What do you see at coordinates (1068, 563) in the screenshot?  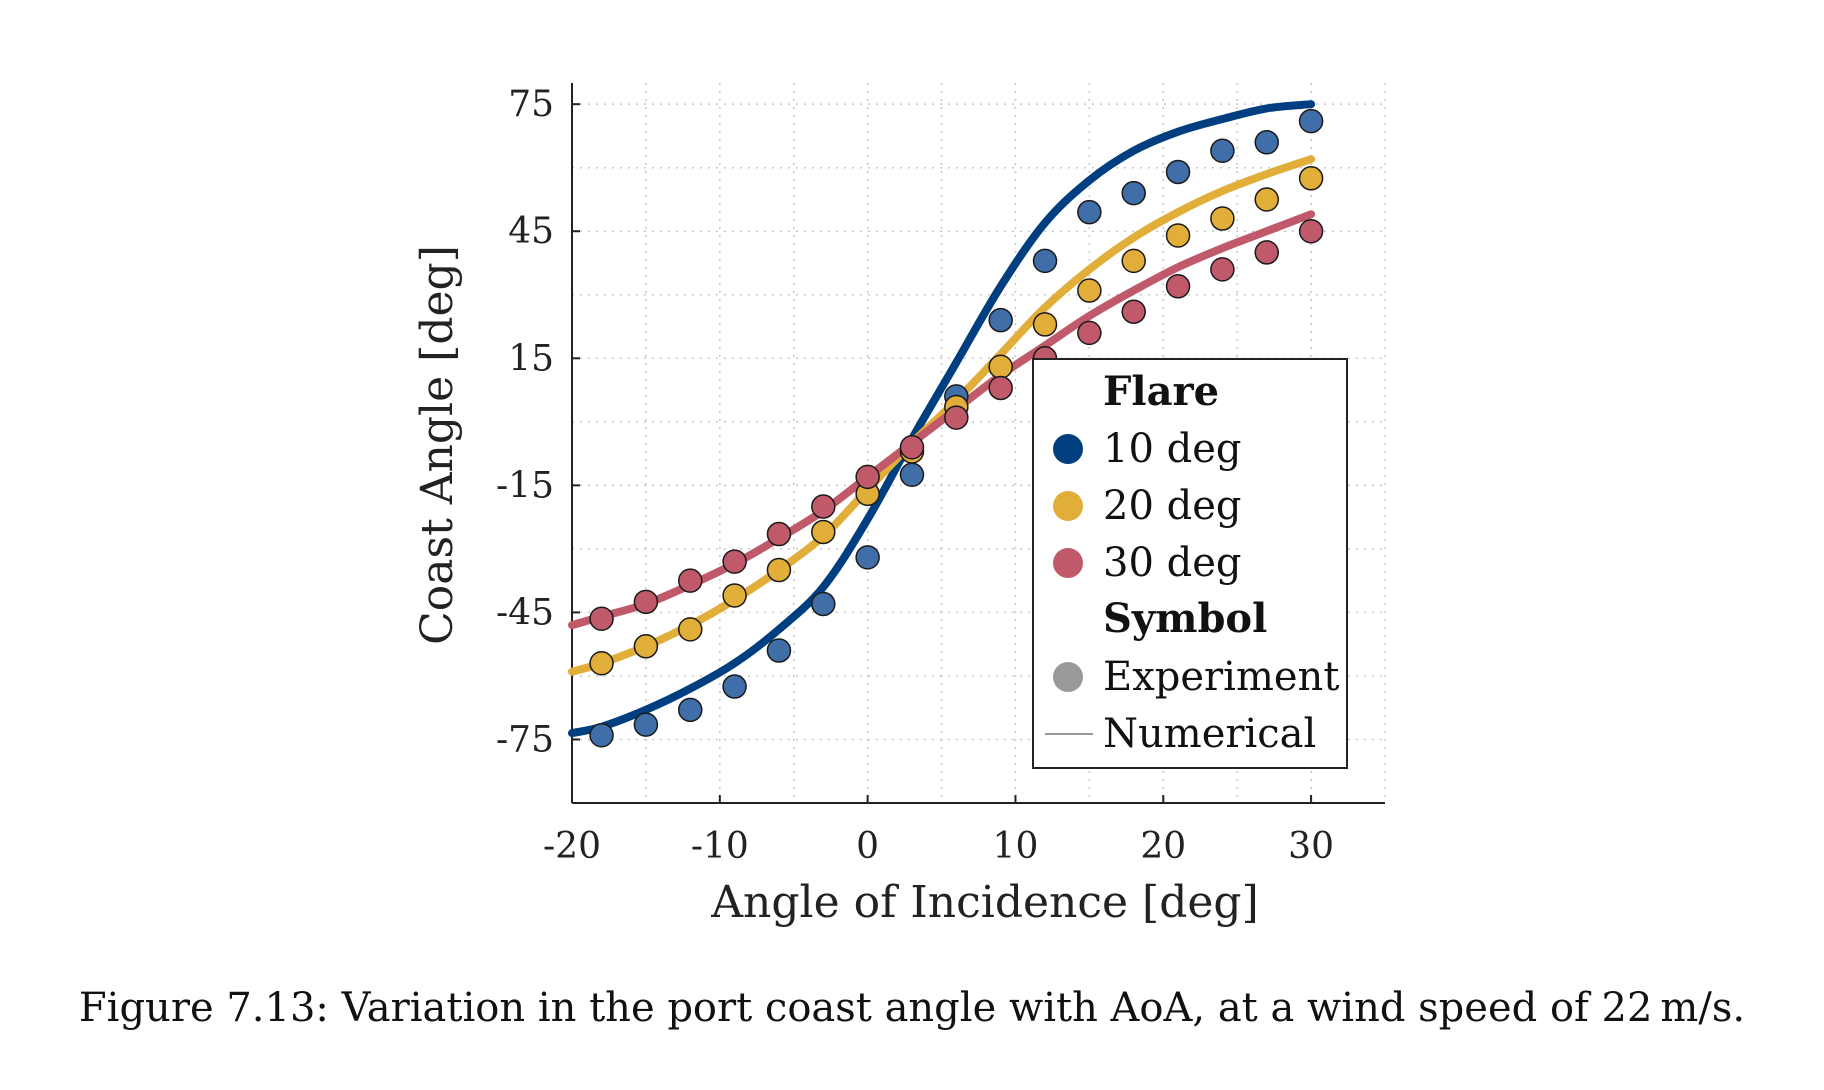 I see `legend-marker-30deg` at bounding box center [1068, 563].